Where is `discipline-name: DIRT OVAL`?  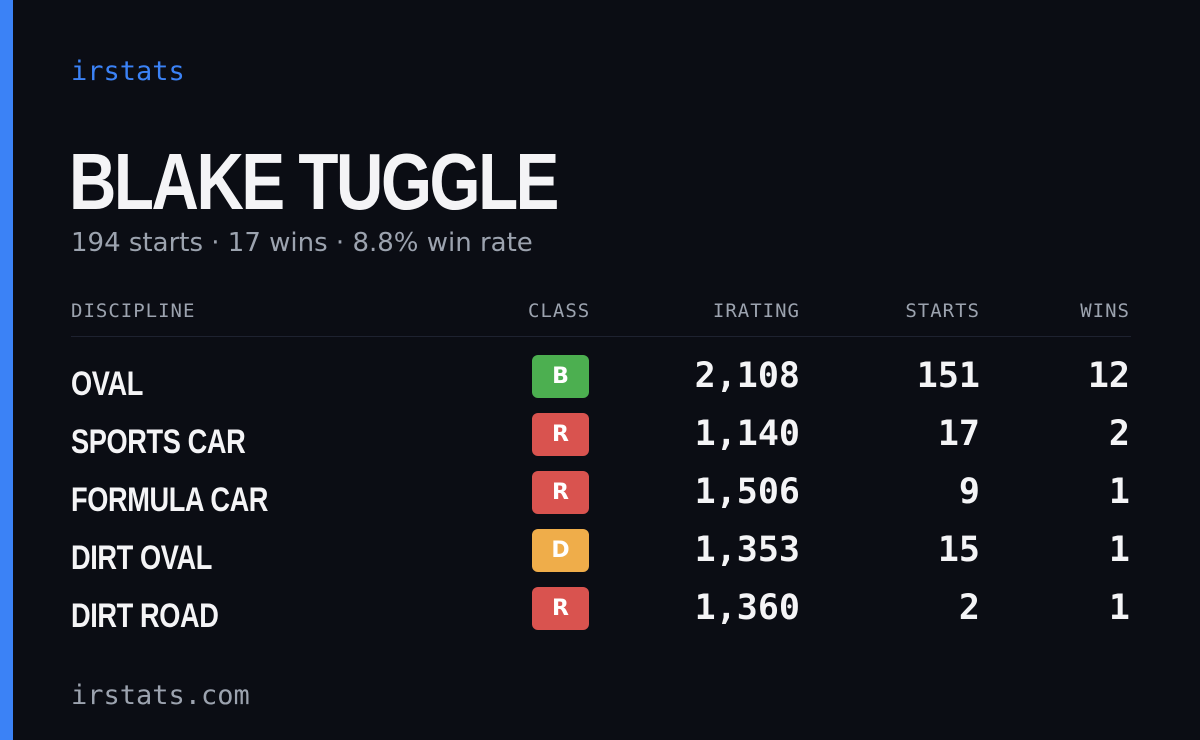
discipline-name: DIRT OVAL is located at coordinates (141, 558).